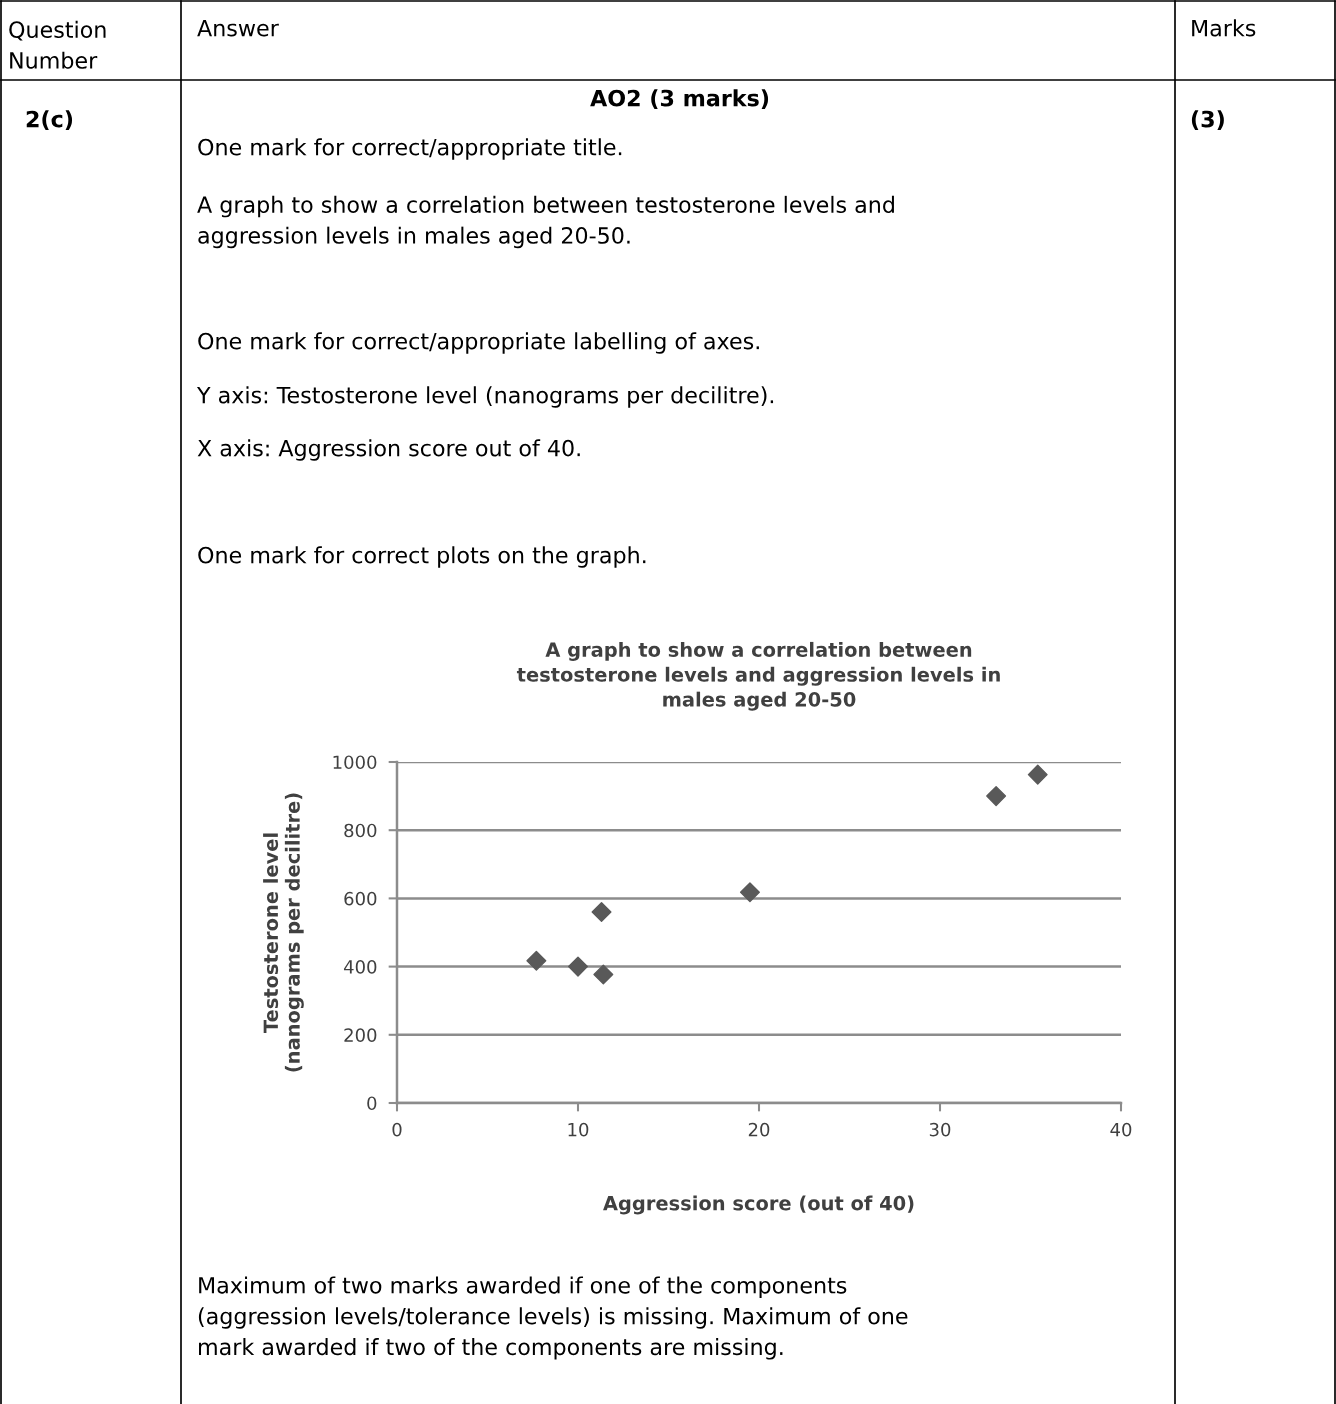  I want to click on text: Answer, so click(238, 28).